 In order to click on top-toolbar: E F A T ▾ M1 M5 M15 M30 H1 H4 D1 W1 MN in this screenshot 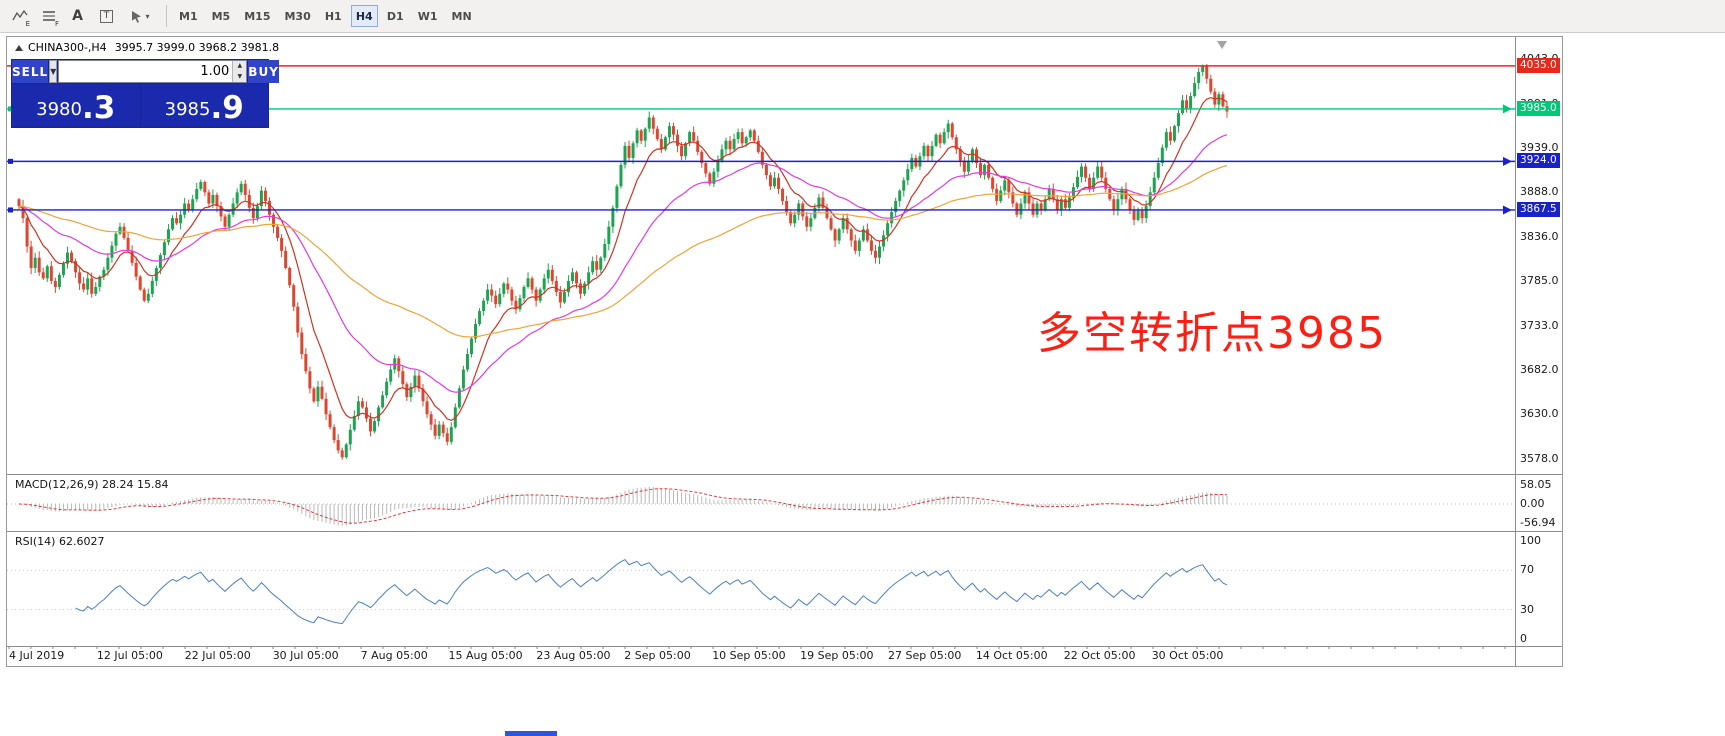, I will do `click(862, 16)`.